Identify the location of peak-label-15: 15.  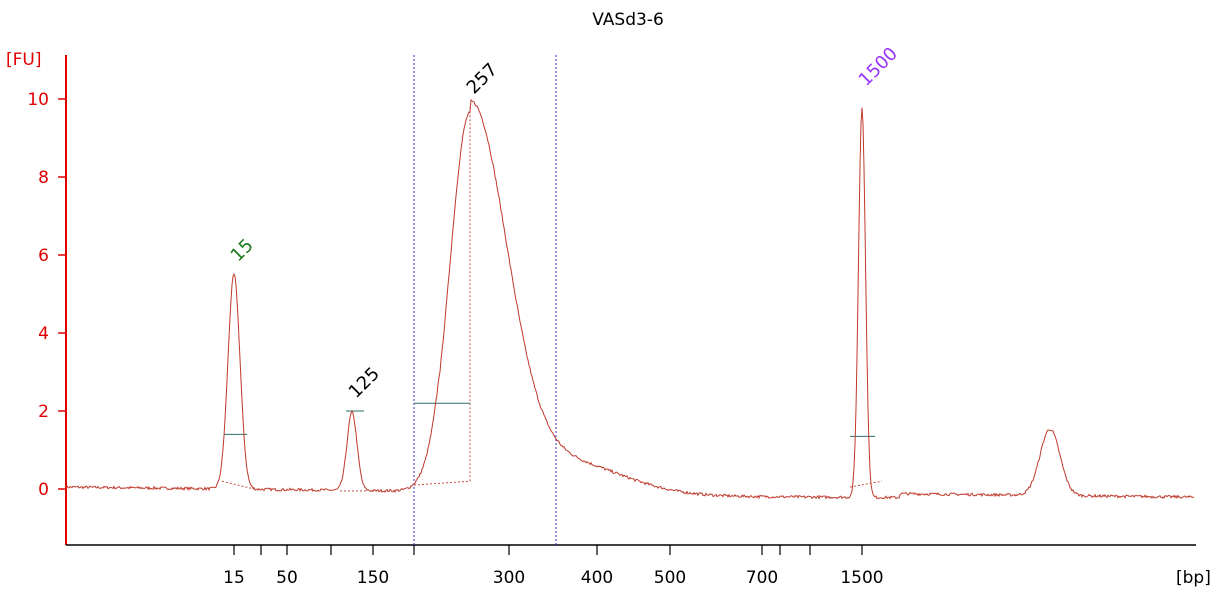
(242, 250).